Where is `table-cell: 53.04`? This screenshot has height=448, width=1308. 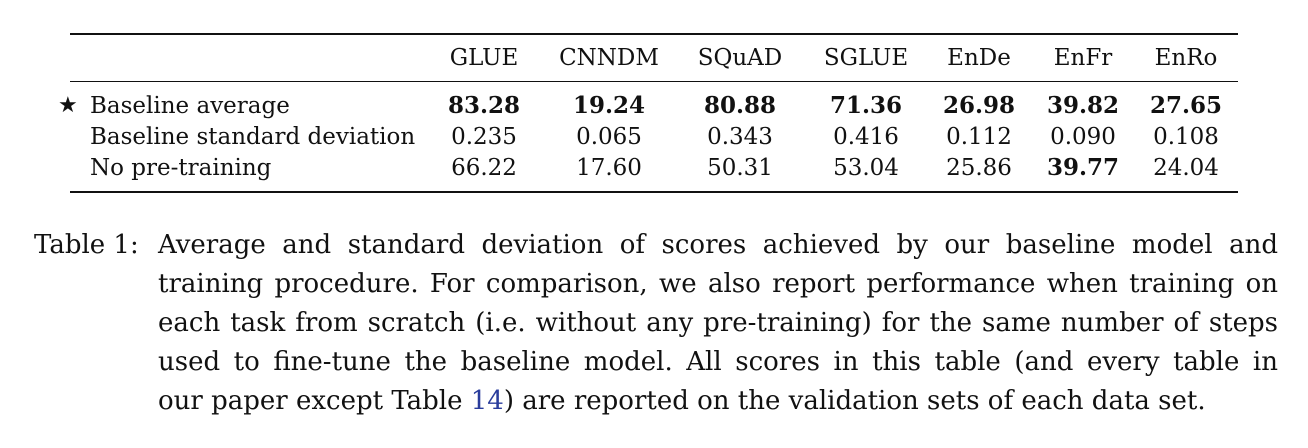 table-cell: 53.04 is located at coordinates (866, 168).